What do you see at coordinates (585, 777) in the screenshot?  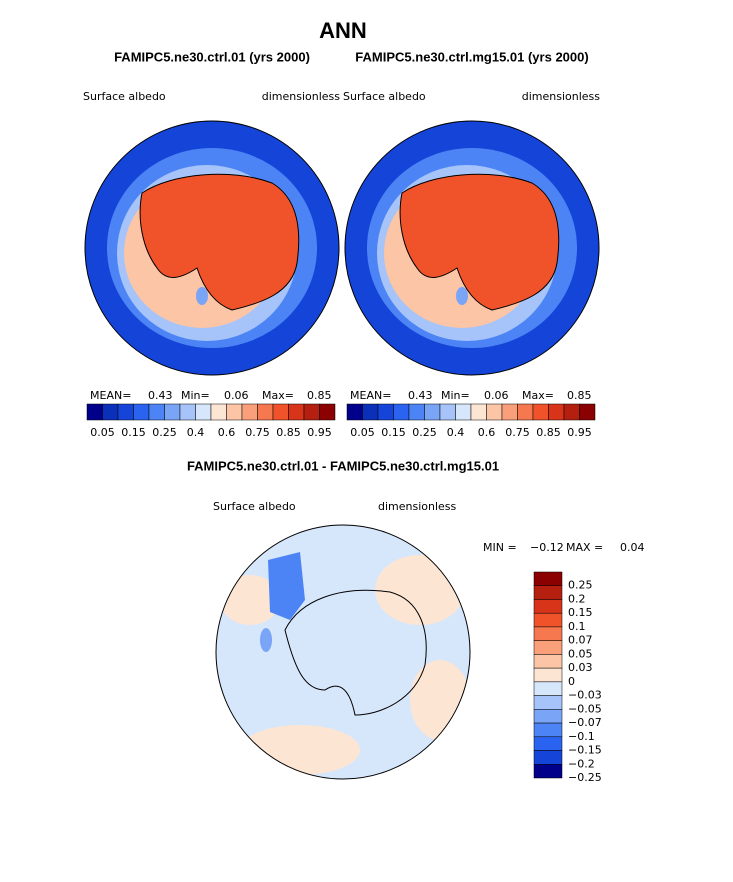 I see `colorbar-label: −0.25` at bounding box center [585, 777].